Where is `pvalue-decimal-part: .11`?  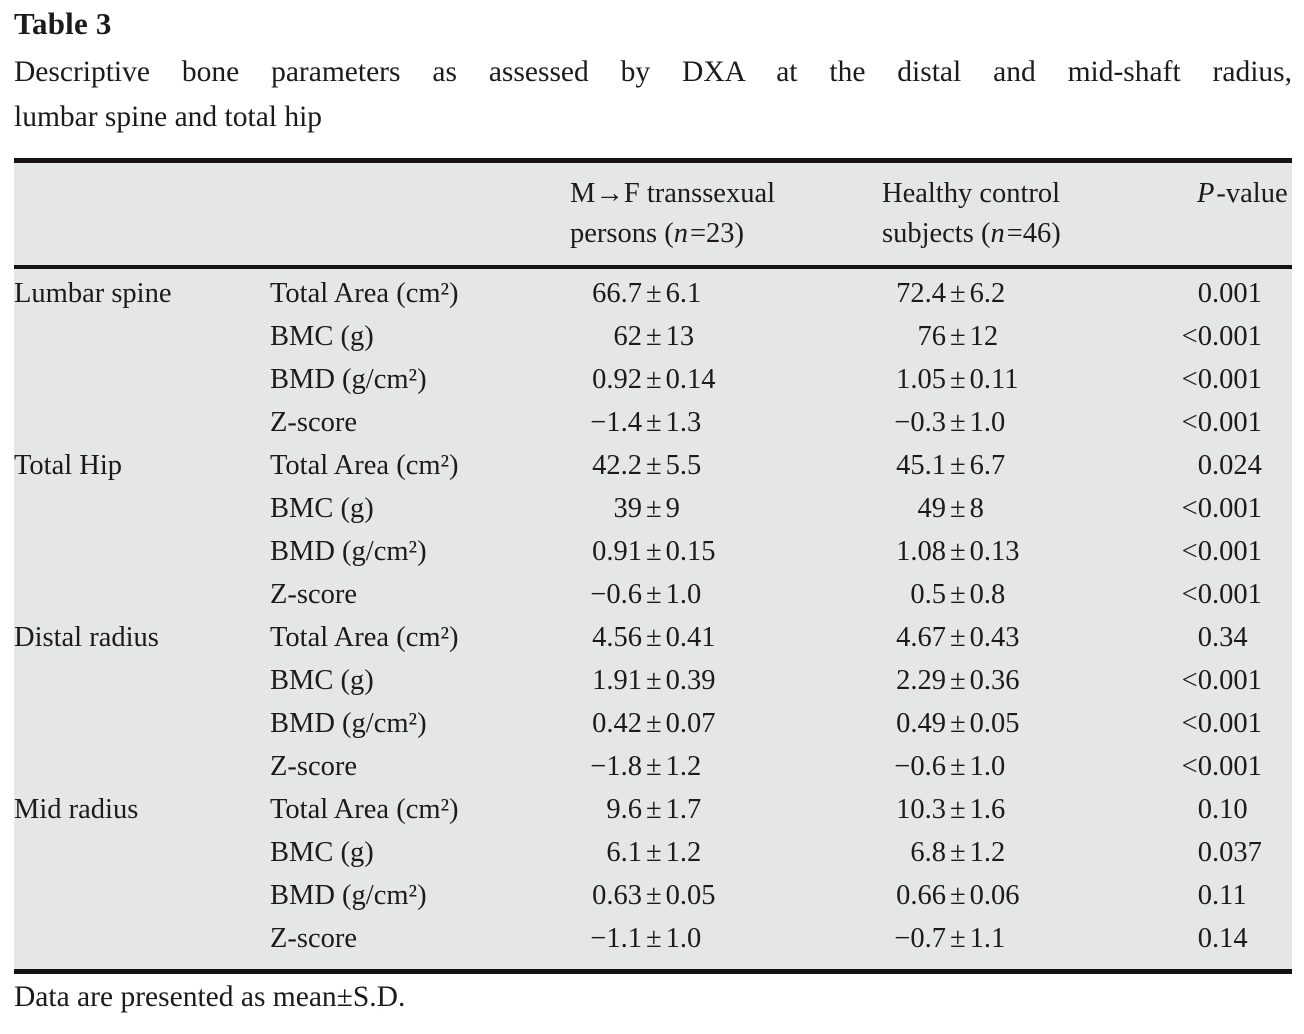 pvalue-decimal-part: .11 is located at coordinates (1229, 895).